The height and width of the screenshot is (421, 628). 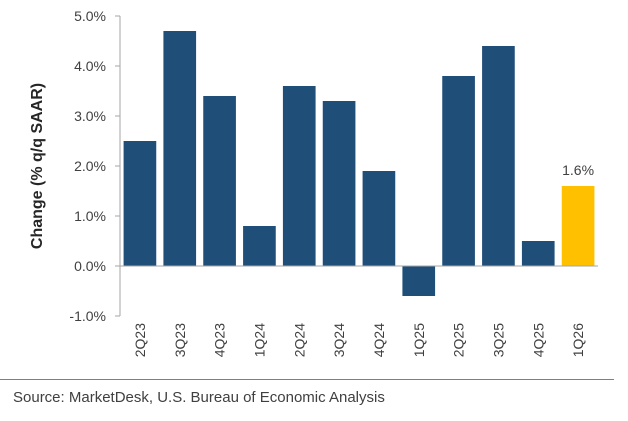 I want to click on x-tick-label: 1Q26, so click(x=578, y=340).